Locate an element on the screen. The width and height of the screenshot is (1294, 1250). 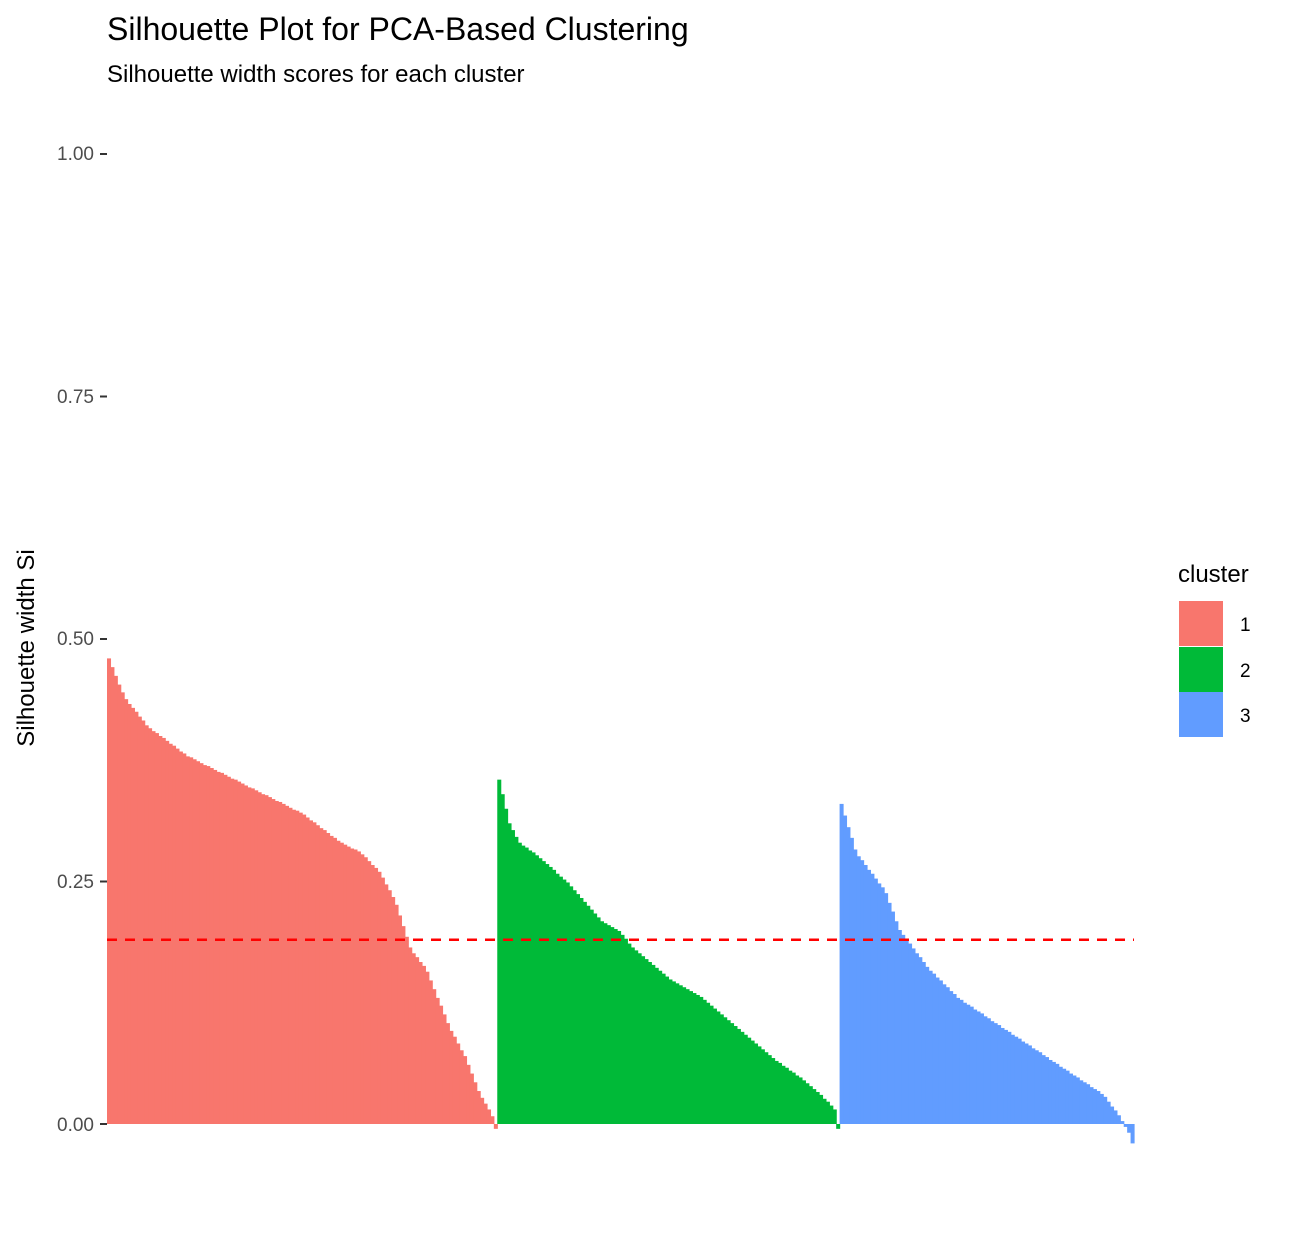
chart-title: Silhouette Plot for PCA-Based Clustering is located at coordinates (398, 29).